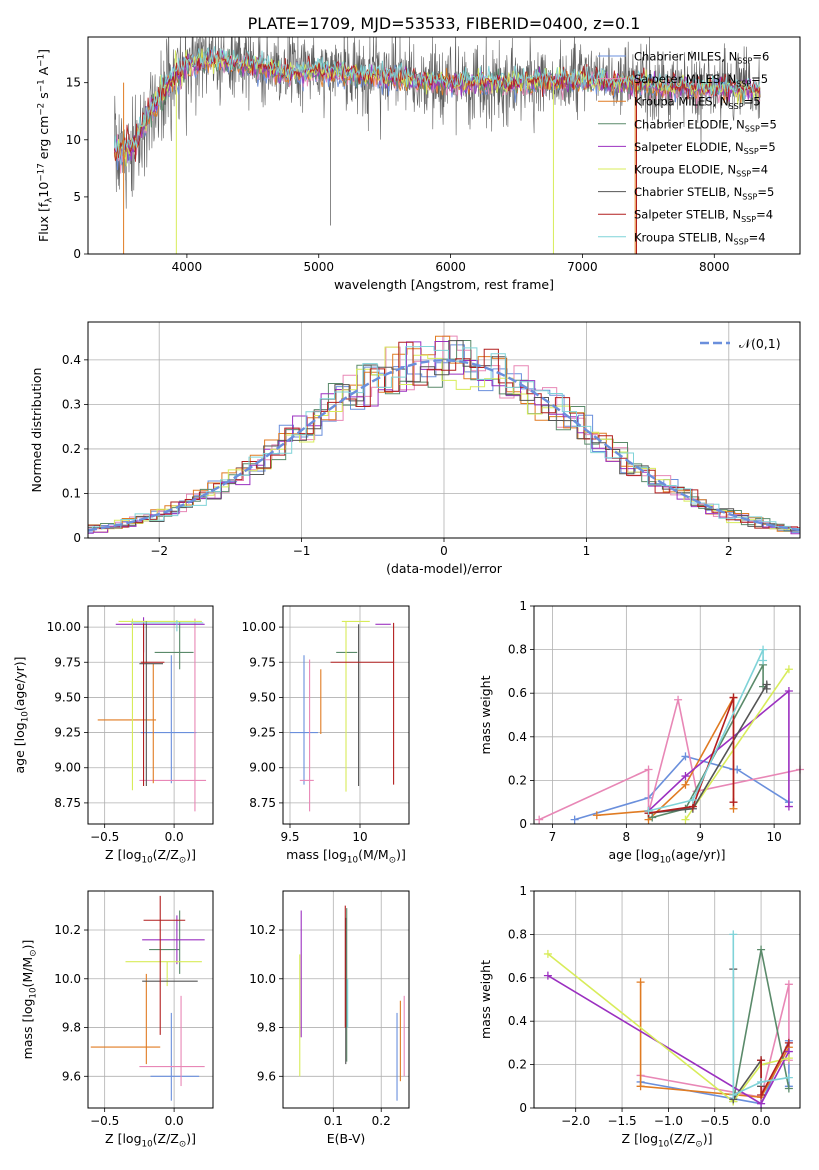 The height and width of the screenshot is (1170, 819). Describe the element at coordinates (71, 1028) in the screenshot. I see `y-tick-label: 9.8` at that location.